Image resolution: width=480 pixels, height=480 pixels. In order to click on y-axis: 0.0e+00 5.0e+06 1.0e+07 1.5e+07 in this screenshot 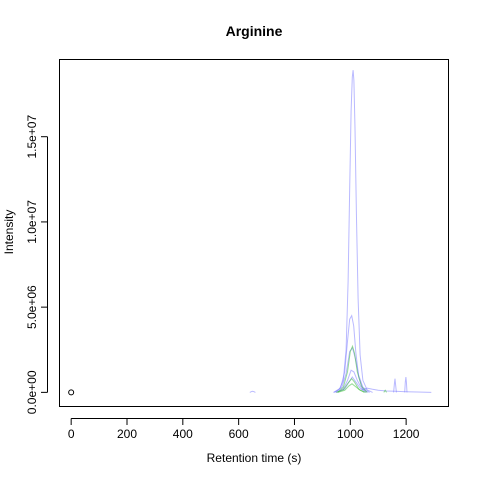, I will do `click(36, 264)`.